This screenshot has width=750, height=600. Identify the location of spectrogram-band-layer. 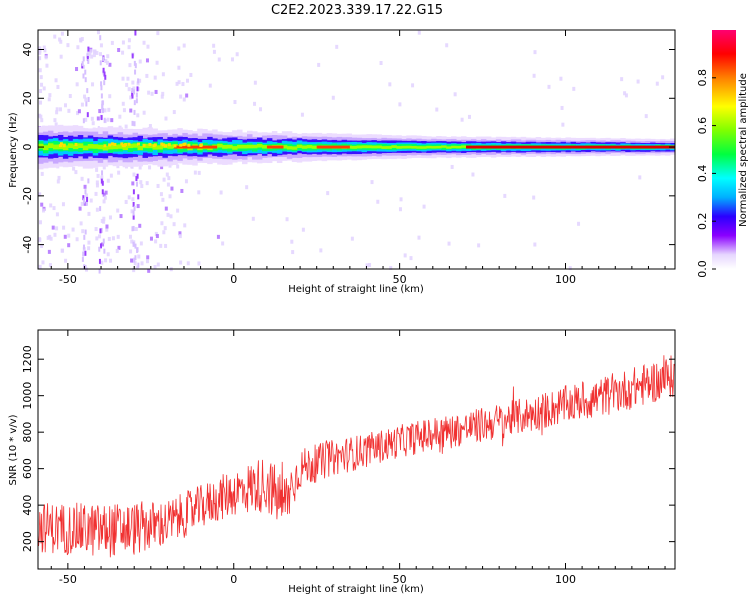
(357, 147).